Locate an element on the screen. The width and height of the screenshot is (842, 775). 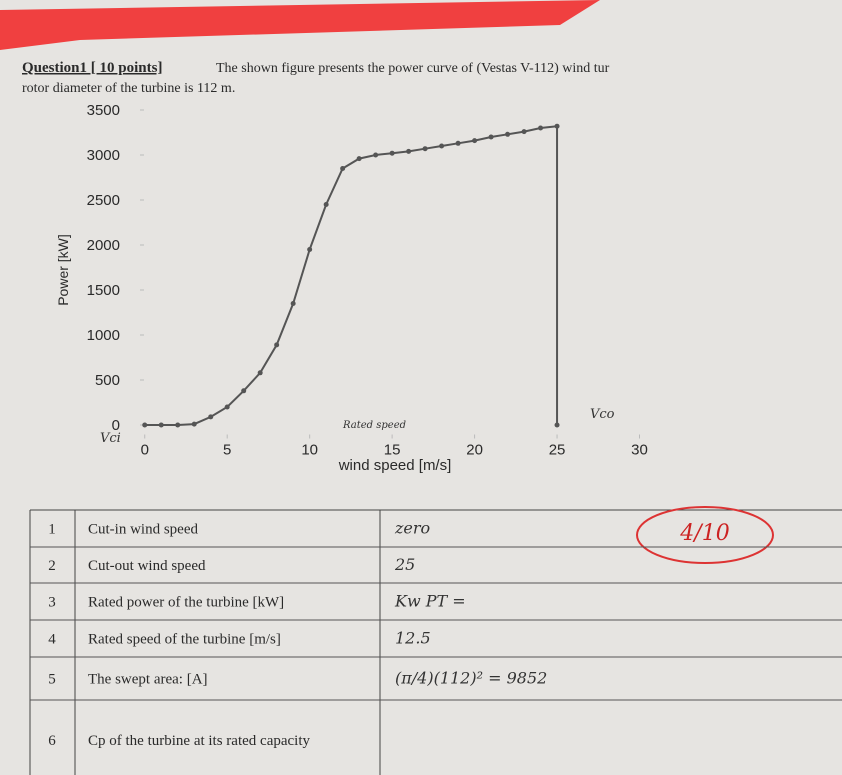
grade-circle is located at coordinates (705, 535).